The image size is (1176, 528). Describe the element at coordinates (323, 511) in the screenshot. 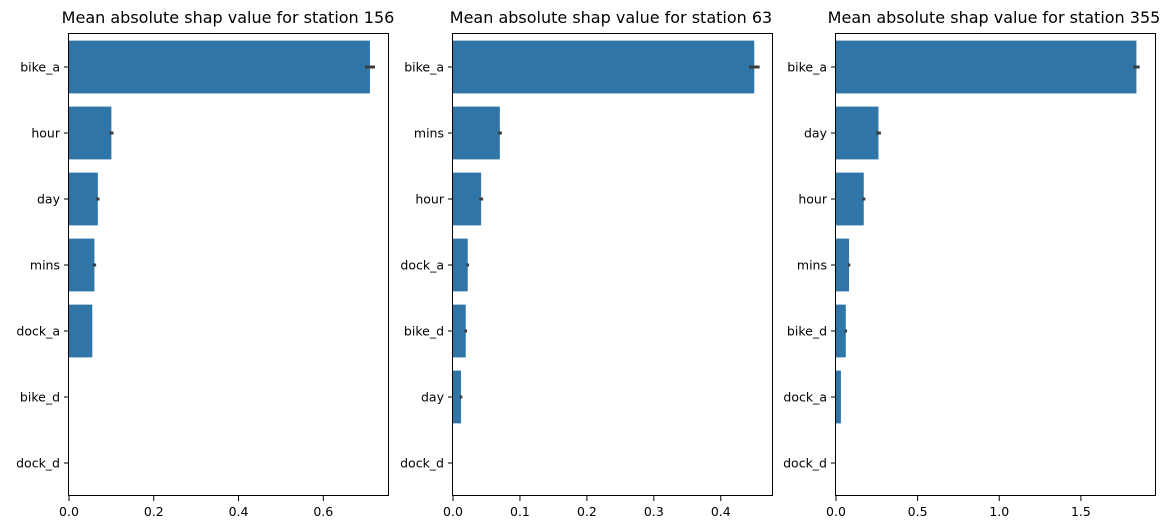

I see `x-tick-label: 0.6` at that location.